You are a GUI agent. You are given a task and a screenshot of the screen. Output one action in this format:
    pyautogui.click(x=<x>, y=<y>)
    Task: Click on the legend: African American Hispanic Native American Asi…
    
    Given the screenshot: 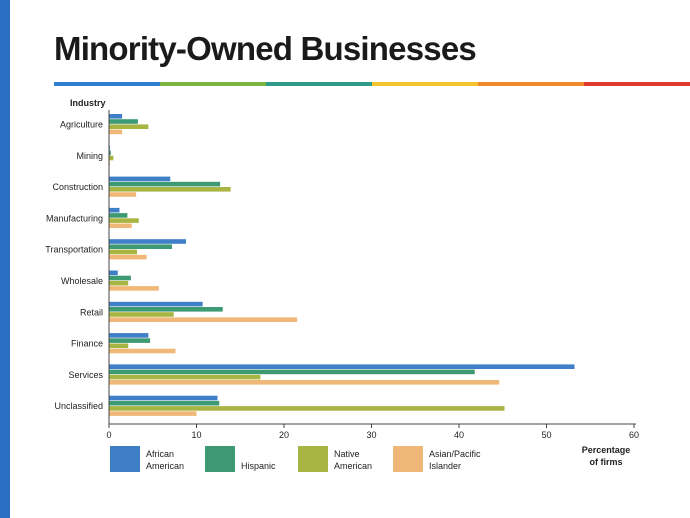 What is the action you would take?
    pyautogui.click(x=295, y=459)
    